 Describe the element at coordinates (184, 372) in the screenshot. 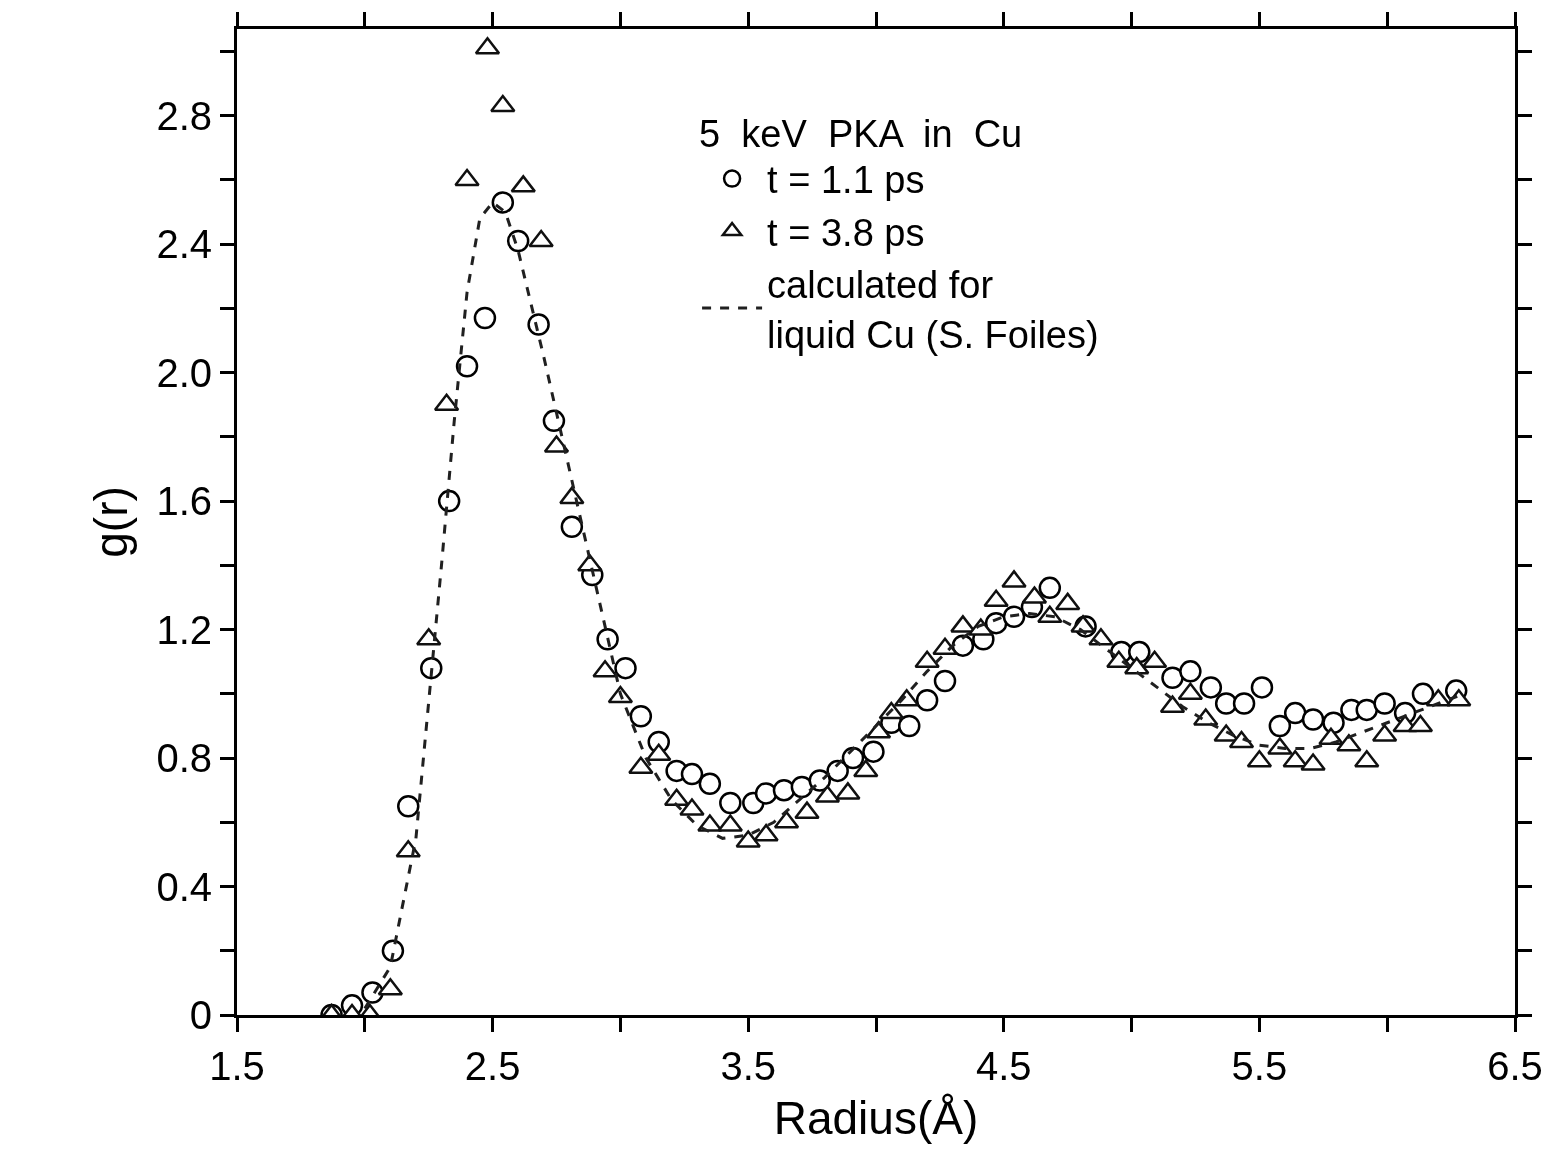

I see `y-tick-label: 2.0` at that location.